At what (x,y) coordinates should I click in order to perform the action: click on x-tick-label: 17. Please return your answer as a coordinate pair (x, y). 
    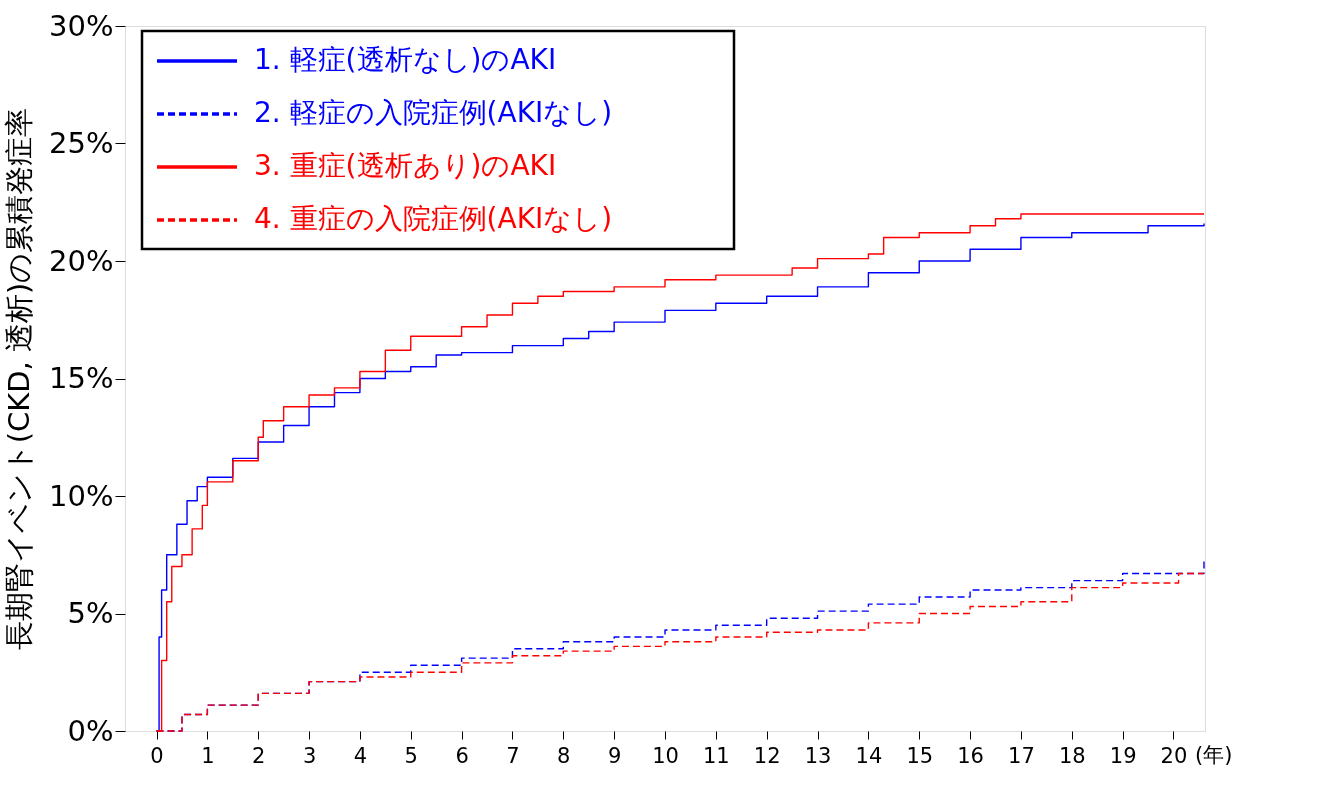
    Looking at the image, I should click on (1021, 755).